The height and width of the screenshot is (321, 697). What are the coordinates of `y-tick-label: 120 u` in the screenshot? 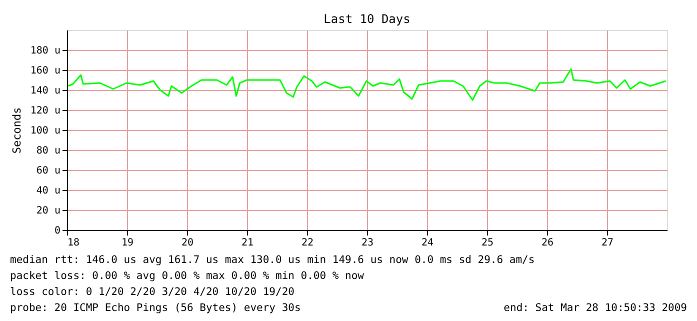 It's located at (45, 111).